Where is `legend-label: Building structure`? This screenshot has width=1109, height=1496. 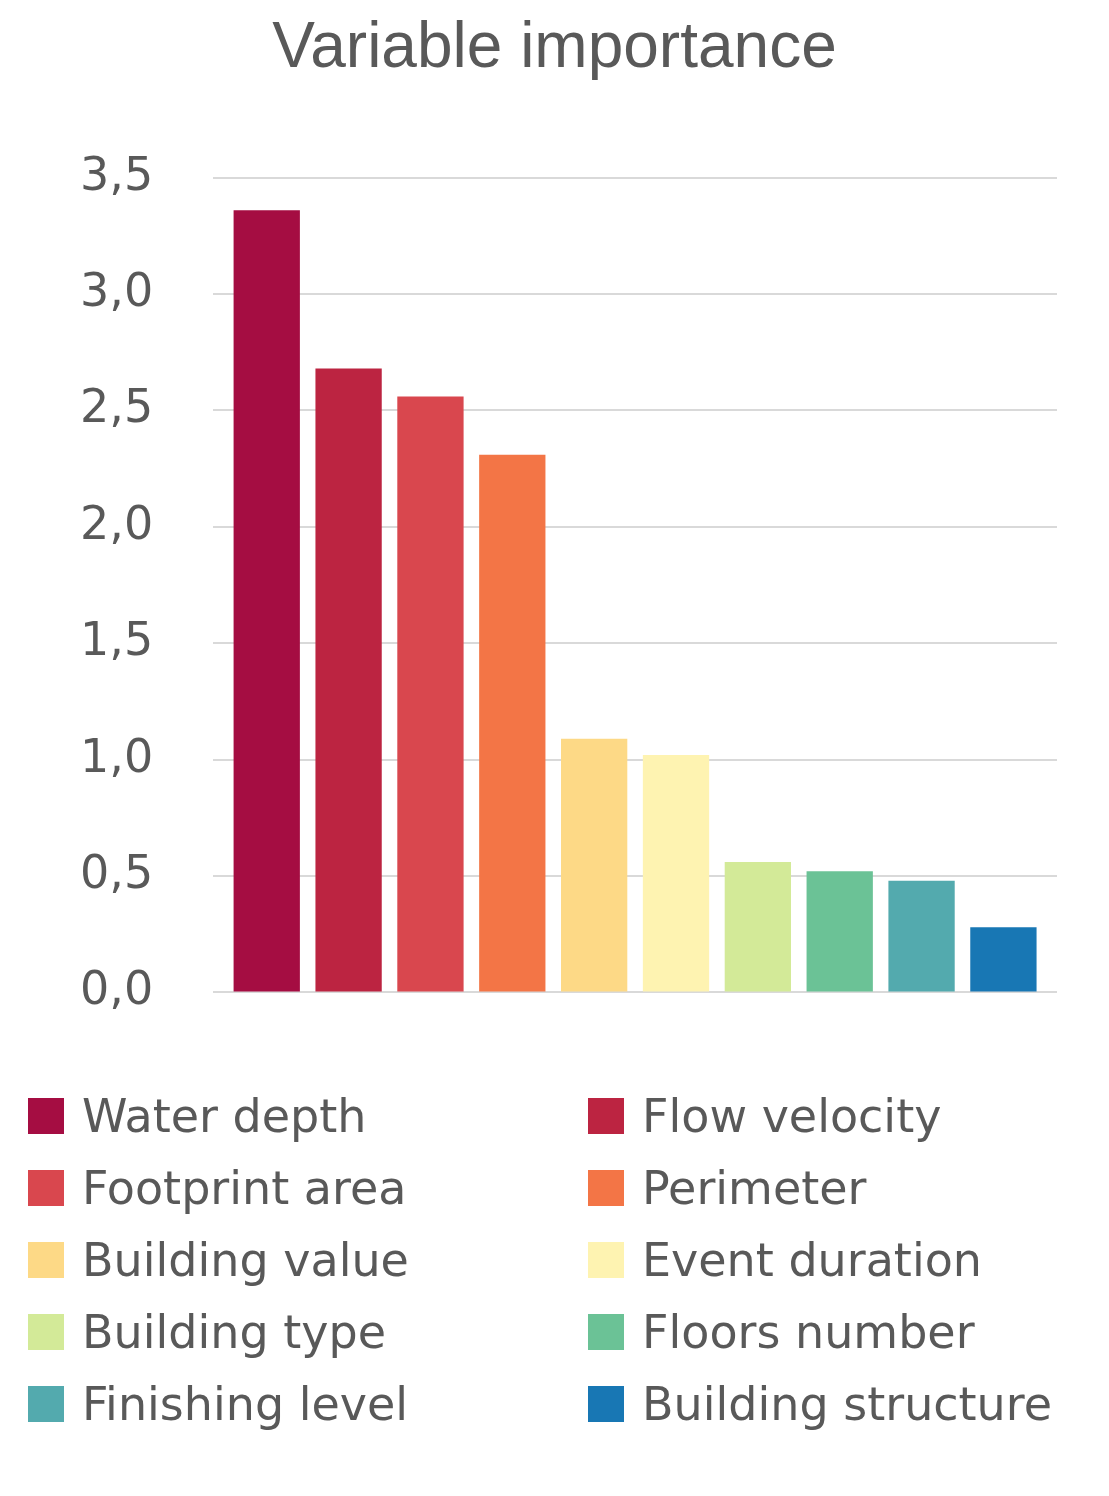
legend-label: Building structure is located at coordinates (847, 1404).